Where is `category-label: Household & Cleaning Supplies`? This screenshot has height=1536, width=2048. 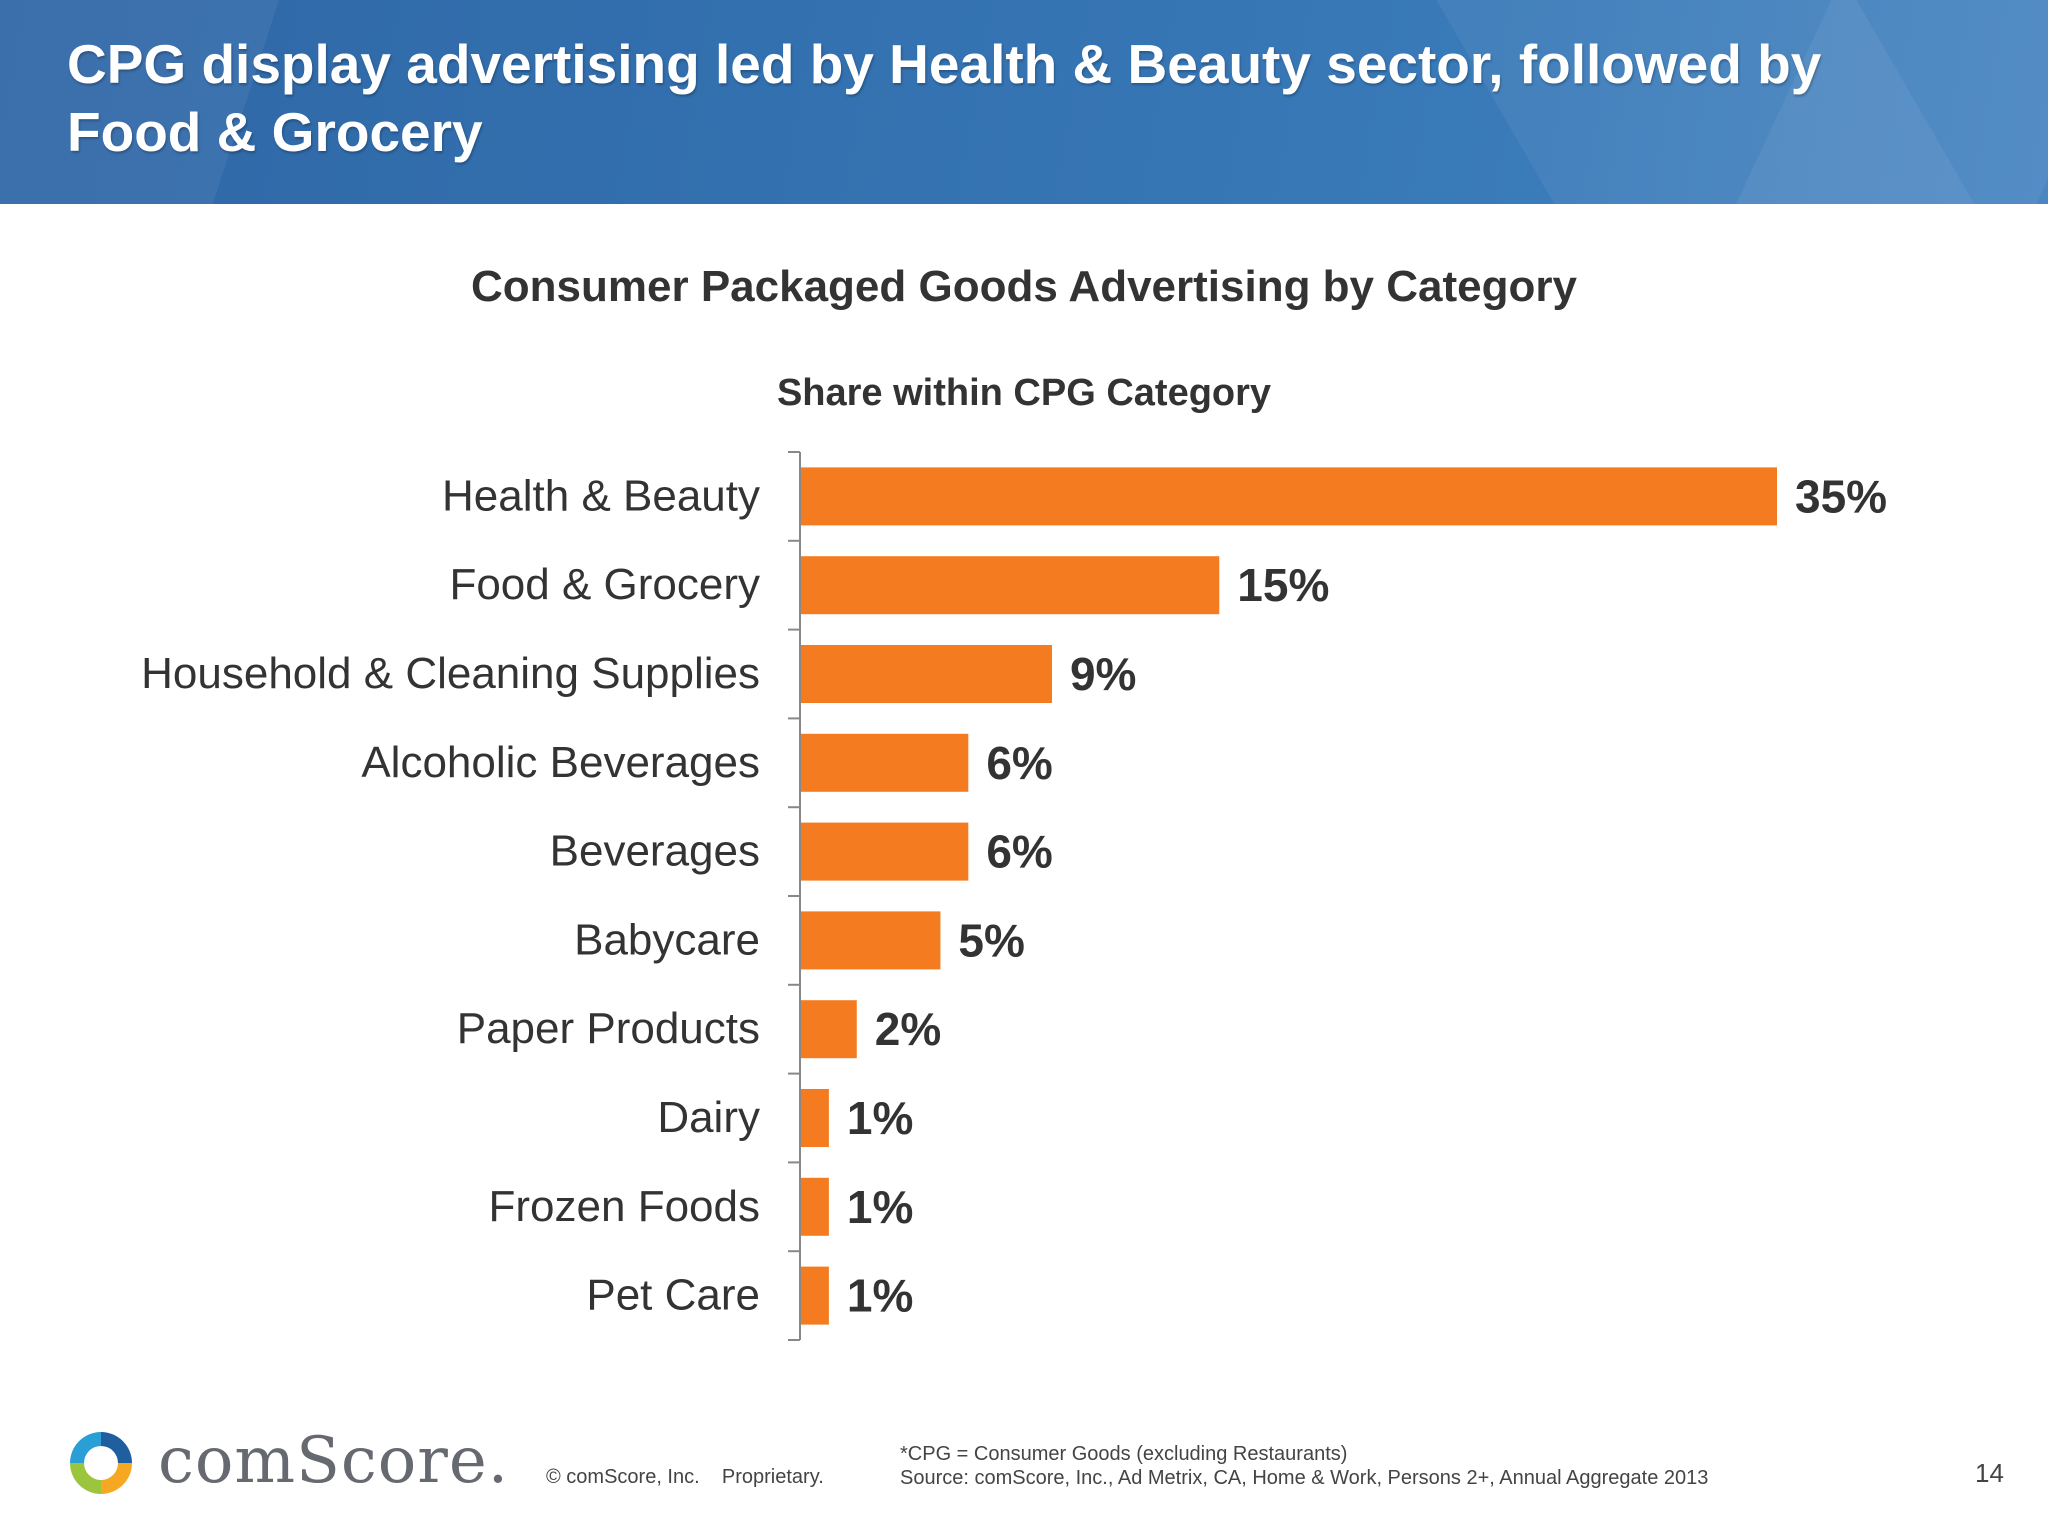 category-label: Household & Cleaning Supplies is located at coordinates (450, 673).